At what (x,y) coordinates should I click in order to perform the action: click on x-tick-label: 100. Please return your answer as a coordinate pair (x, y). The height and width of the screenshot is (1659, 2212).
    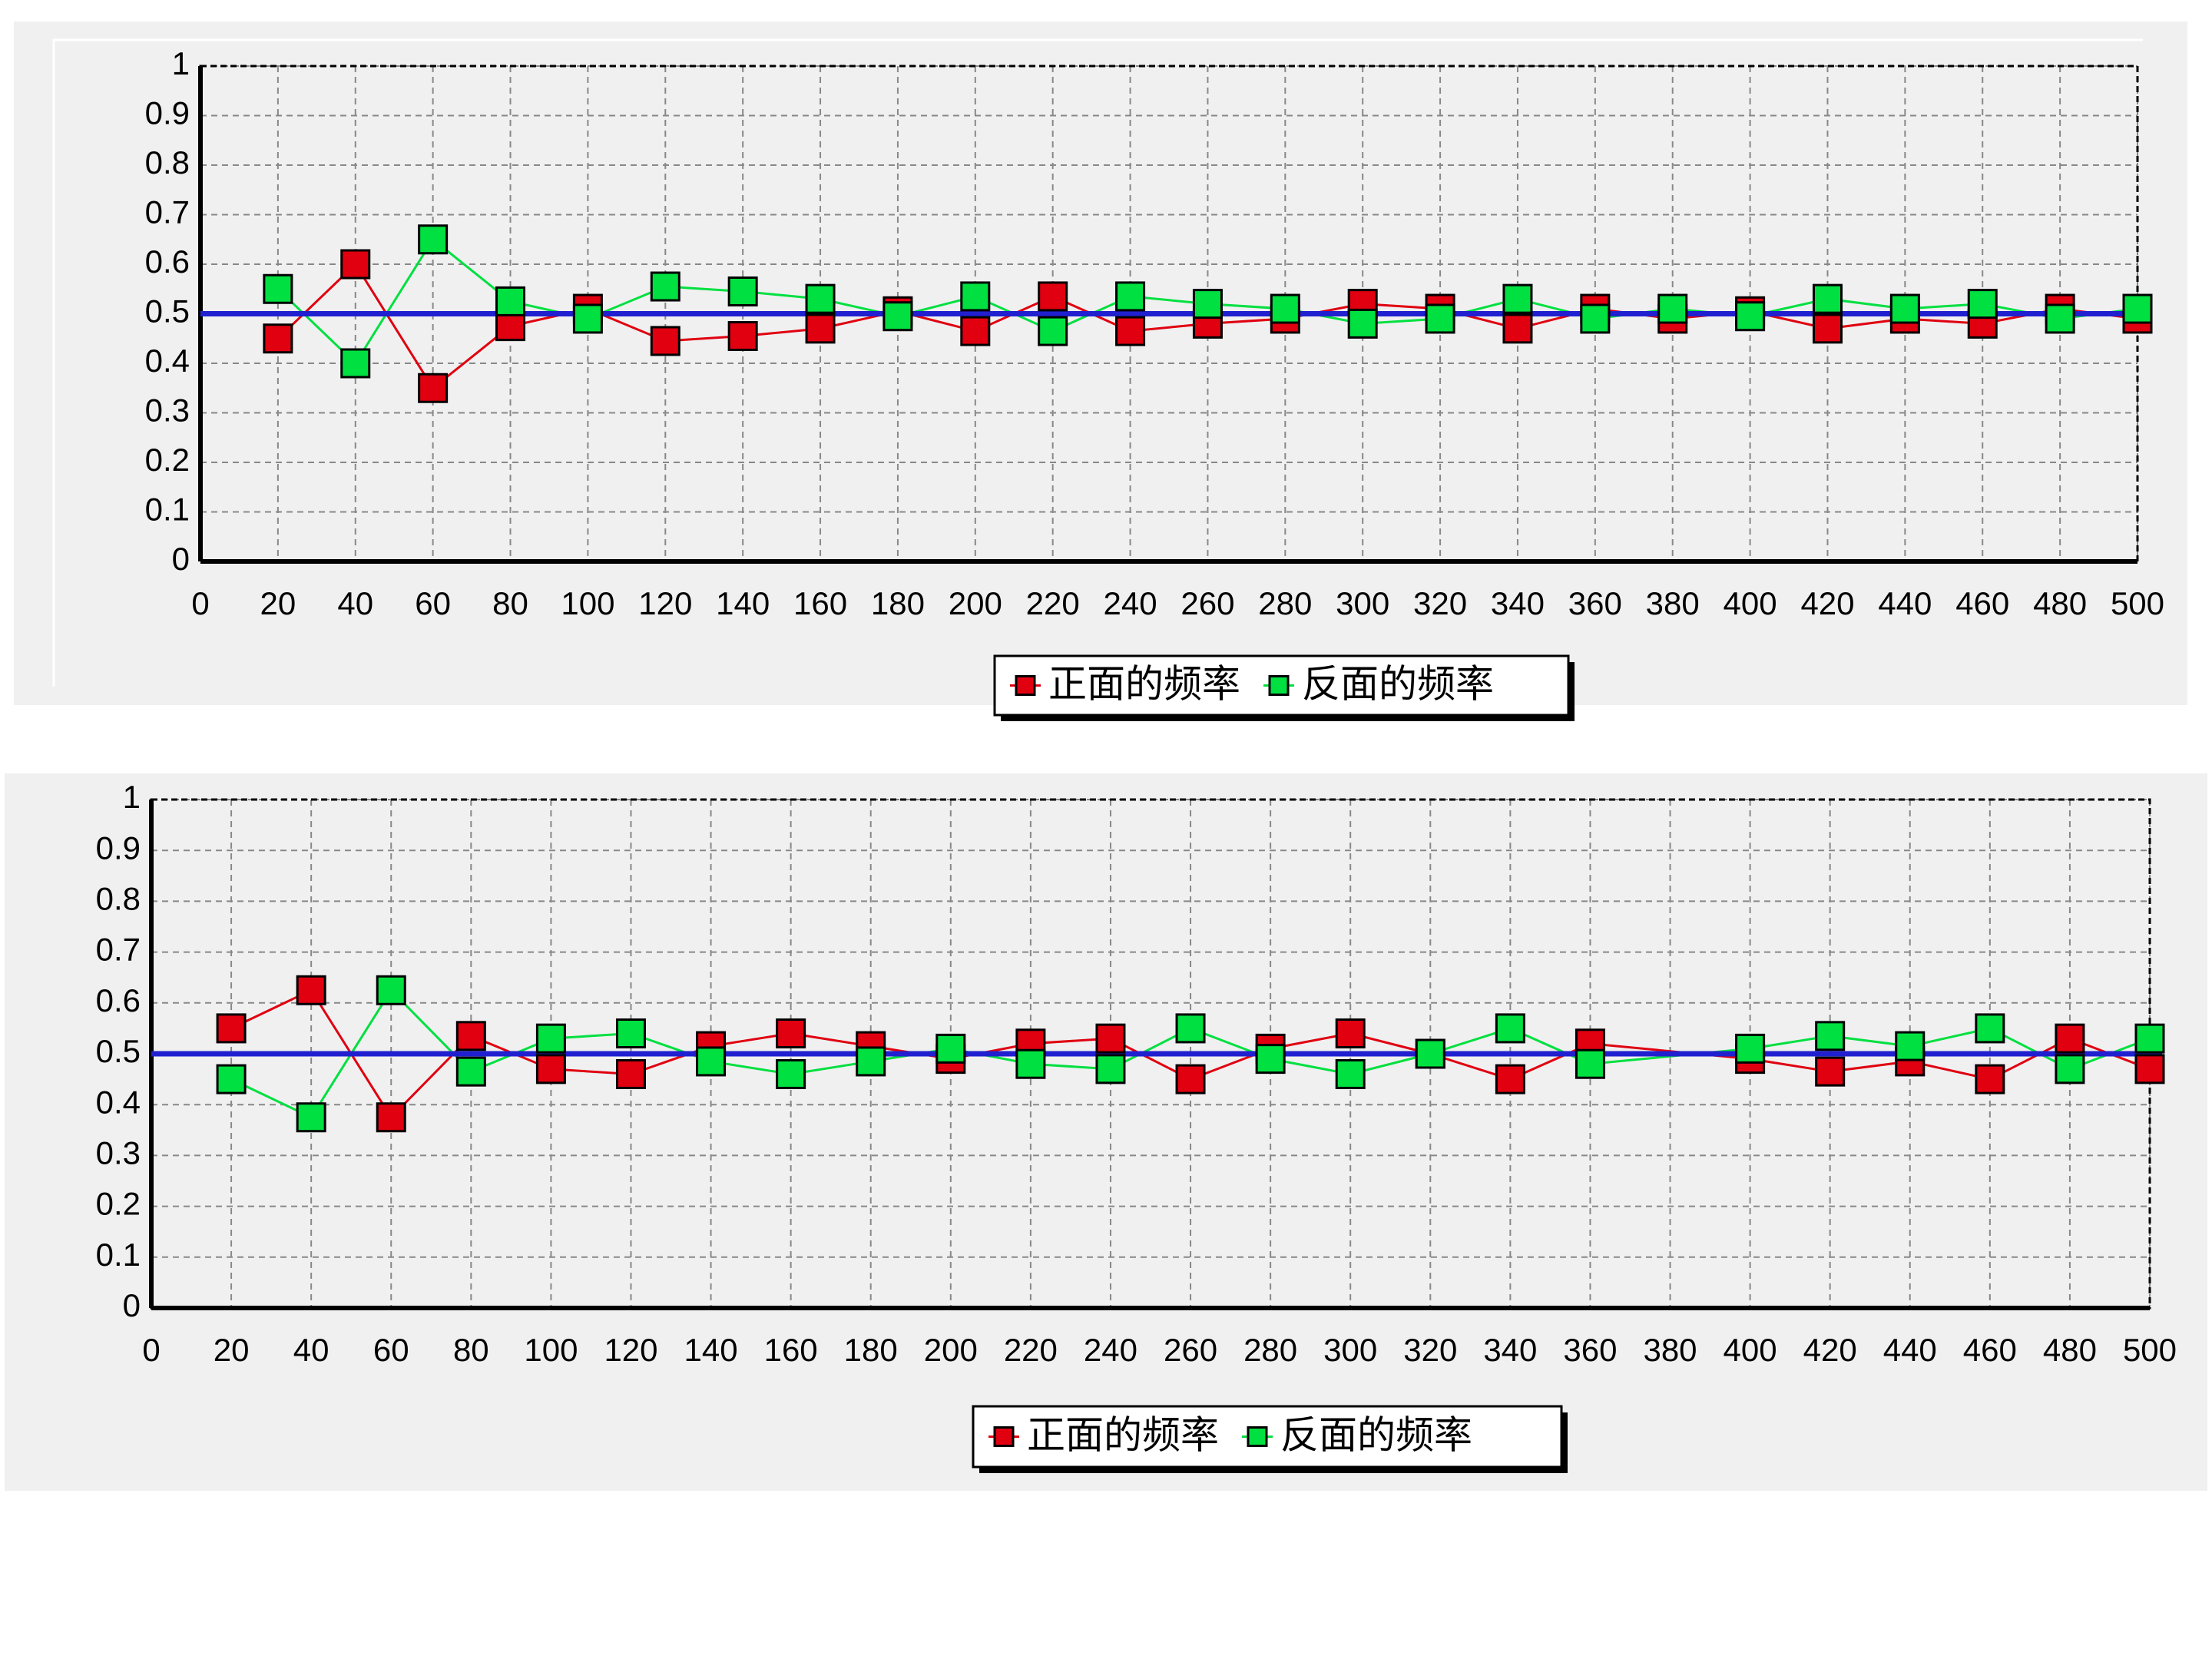
    Looking at the image, I should click on (551, 1350).